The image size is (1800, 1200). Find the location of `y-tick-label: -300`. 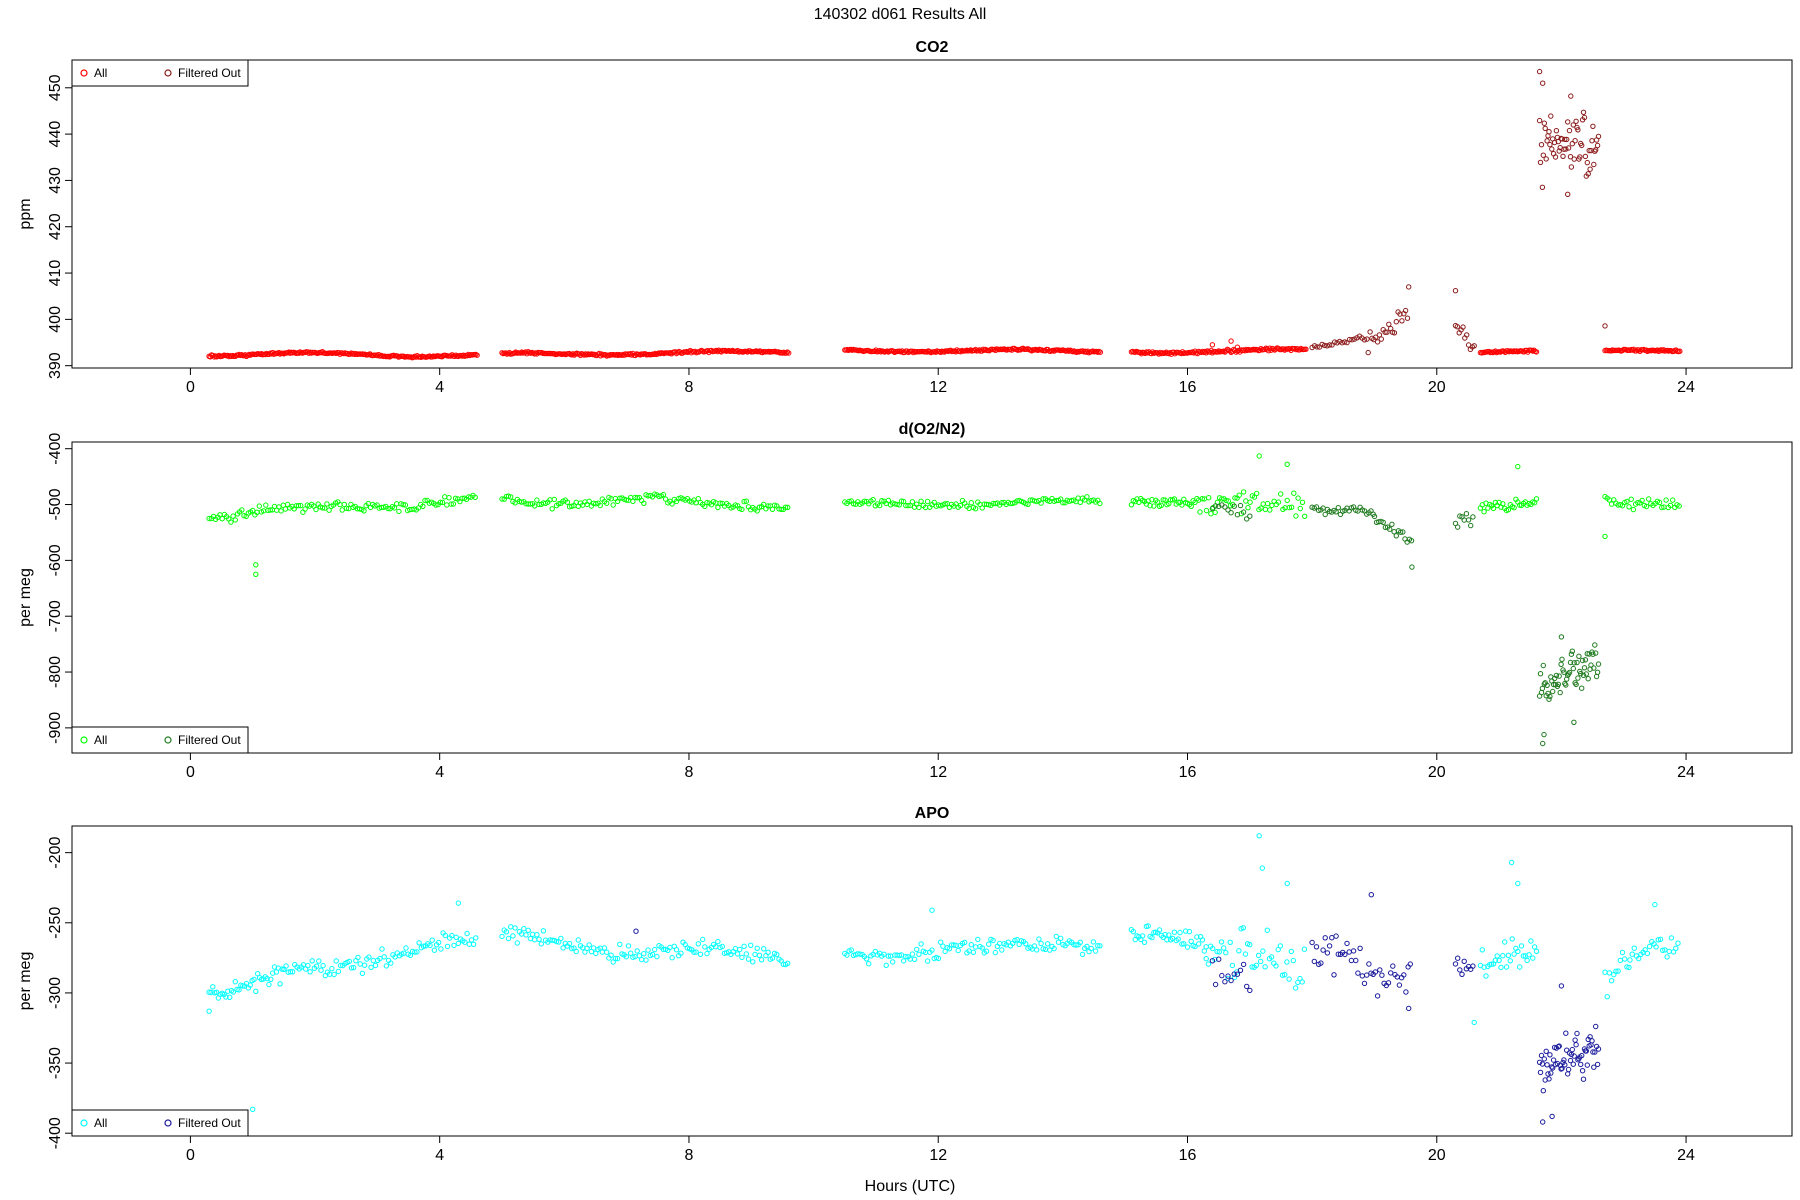

y-tick-label: -300 is located at coordinates (55, 993).